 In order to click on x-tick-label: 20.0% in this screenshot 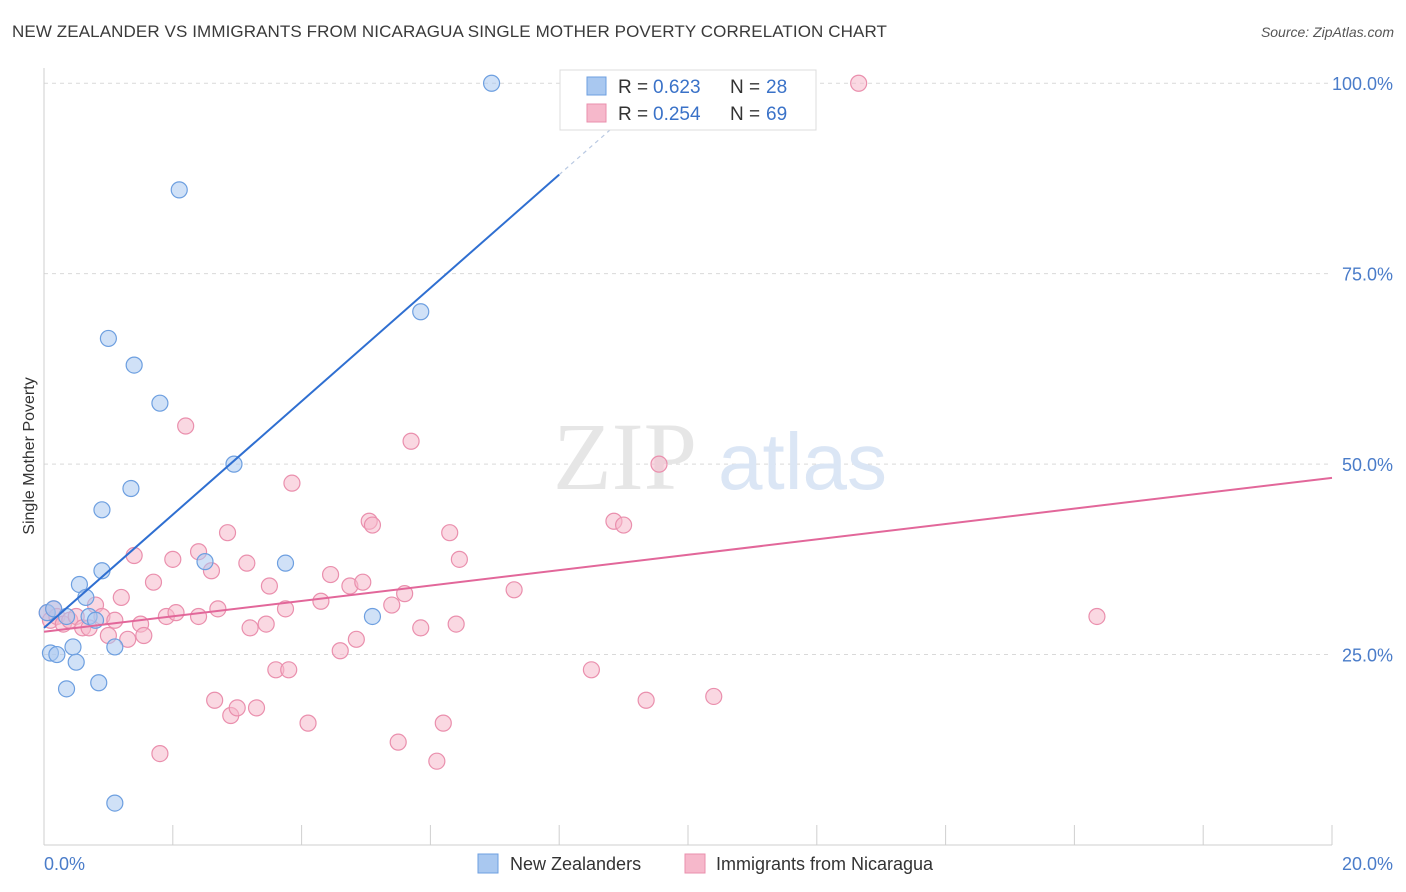, I will do `click(1367, 864)`.